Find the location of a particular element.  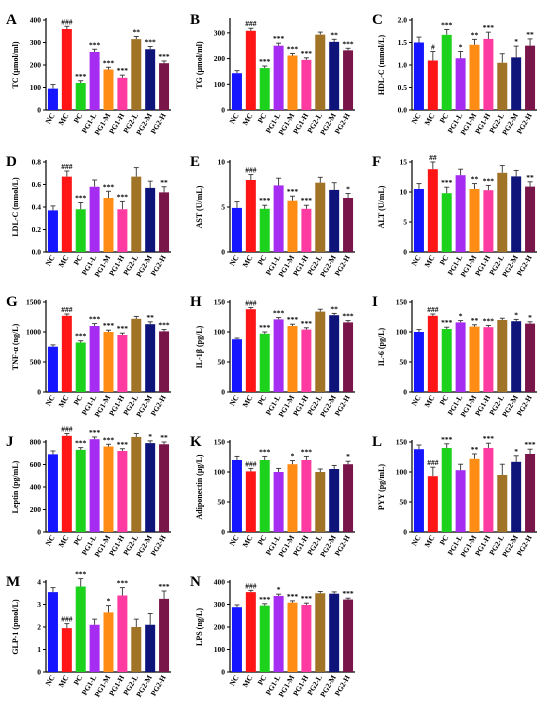

y-tick-label: 1 is located at coordinates (39, 649).